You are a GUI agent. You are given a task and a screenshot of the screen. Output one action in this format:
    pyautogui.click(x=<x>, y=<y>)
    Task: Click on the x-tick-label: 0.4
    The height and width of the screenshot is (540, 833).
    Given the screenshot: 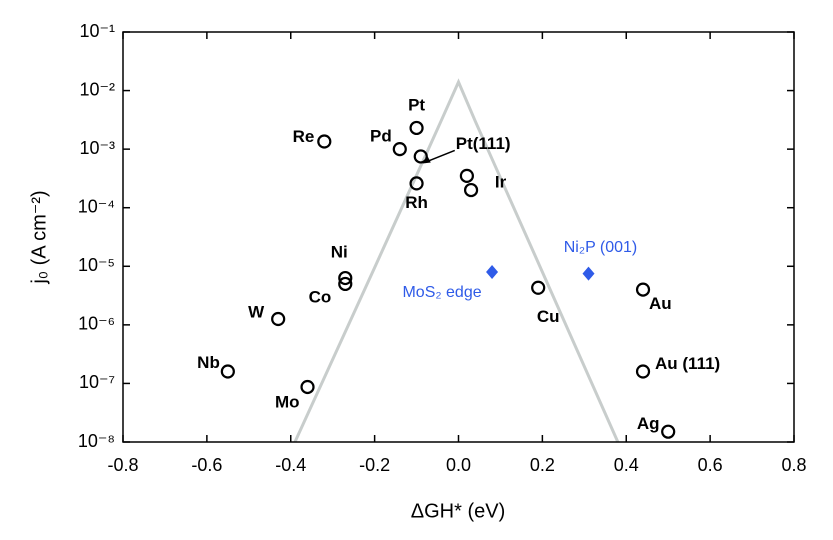 What is the action you would take?
    pyautogui.click(x=626, y=465)
    